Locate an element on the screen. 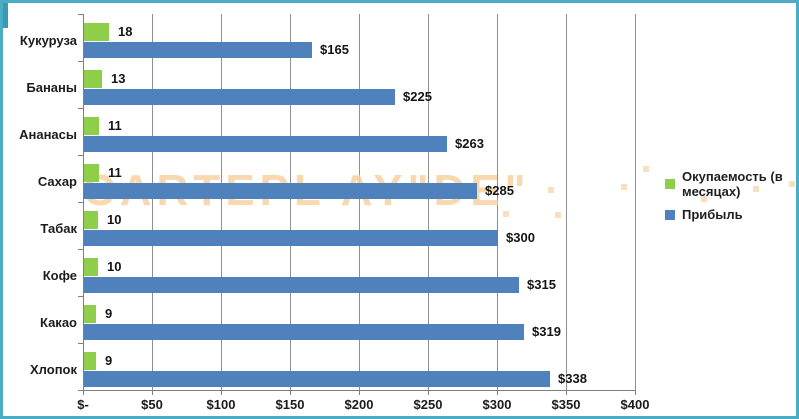 This screenshot has height=419, width=799. legend-item-payback: Окупаемость (в месяцах) is located at coordinates (730, 184).